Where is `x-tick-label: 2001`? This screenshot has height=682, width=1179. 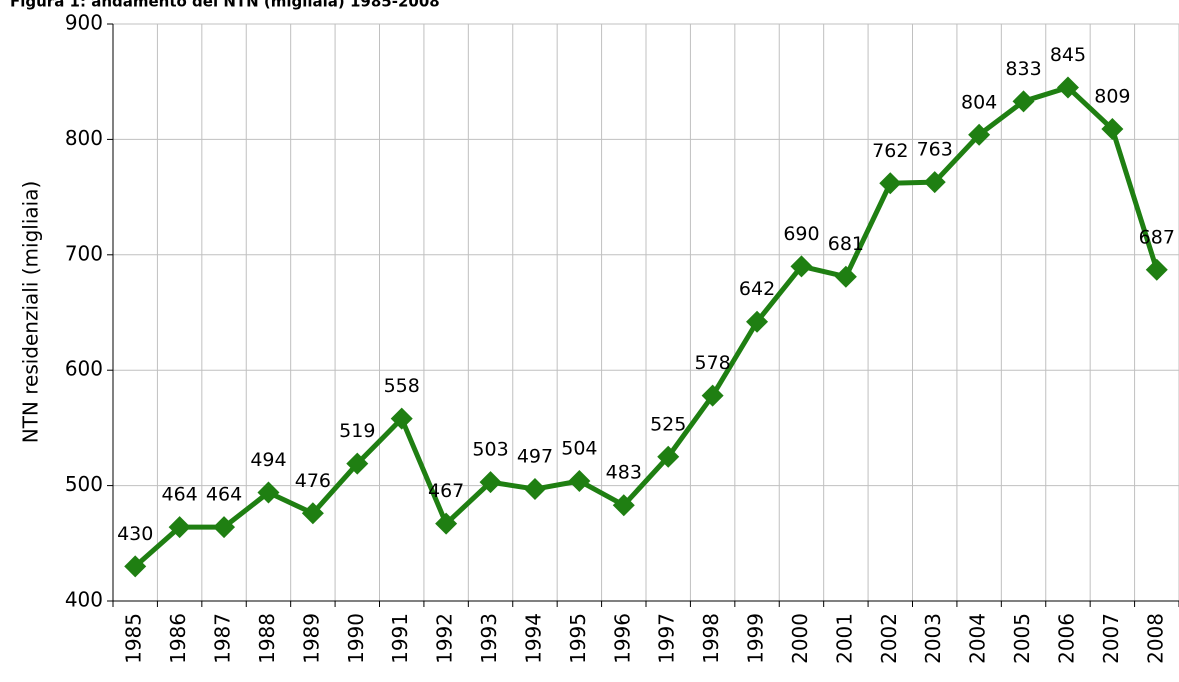 x-tick-label: 2001 is located at coordinates (844, 638).